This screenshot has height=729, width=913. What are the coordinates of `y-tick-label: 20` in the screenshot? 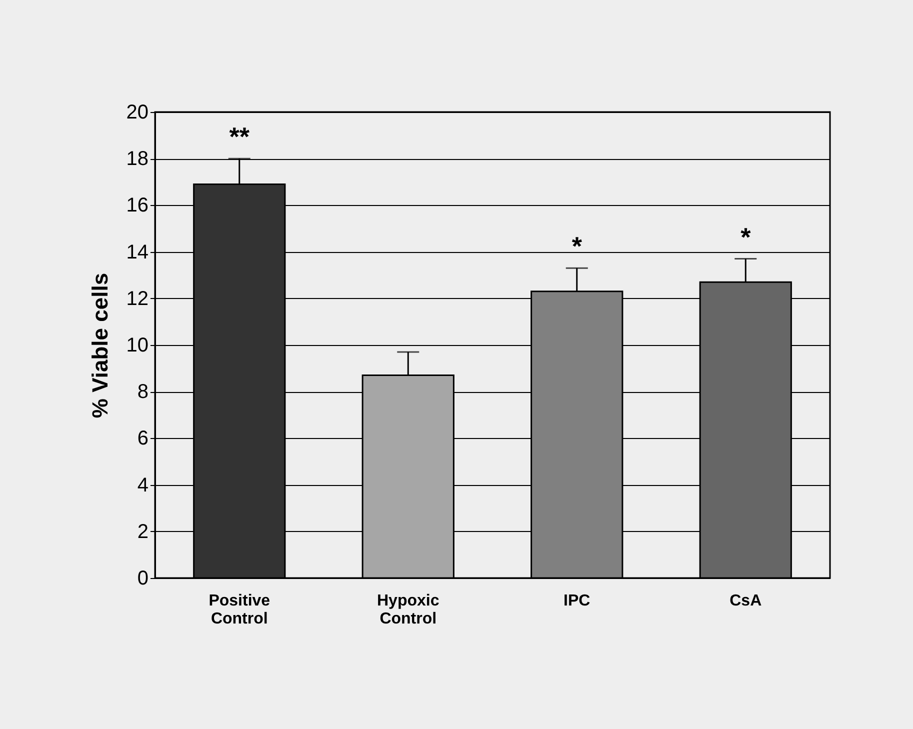 It's located at (137, 113).